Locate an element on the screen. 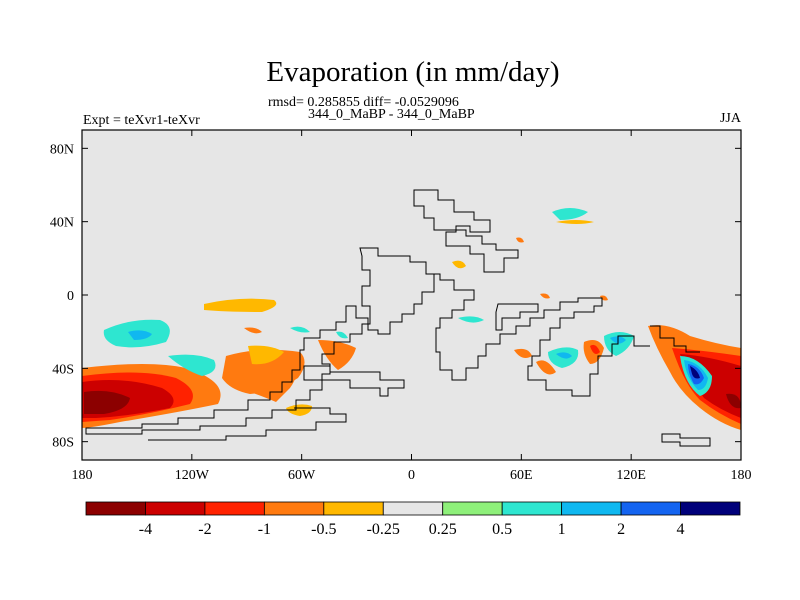  anomaly-east-australia-navy is located at coordinates (695, 372).